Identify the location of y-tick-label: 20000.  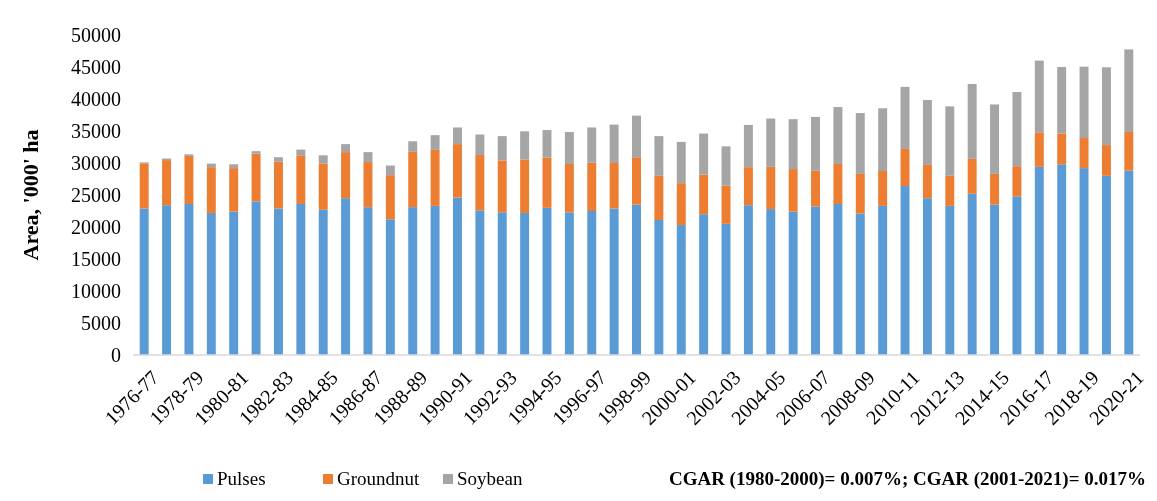
(96, 227).